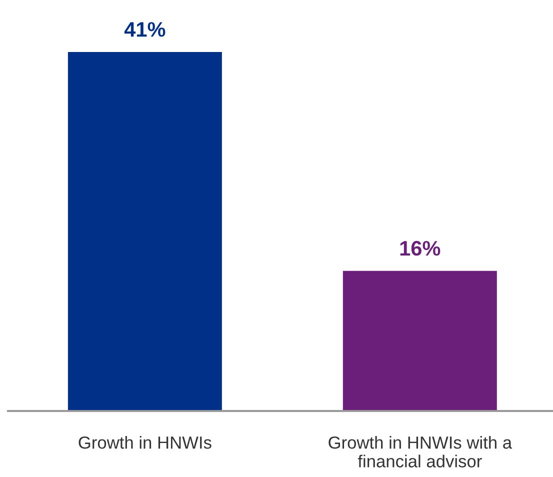 This screenshot has width=553, height=477. What do you see at coordinates (420, 452) in the screenshot?
I see `x-tick-label: Growth in HNWIs with a financial advisor` at bounding box center [420, 452].